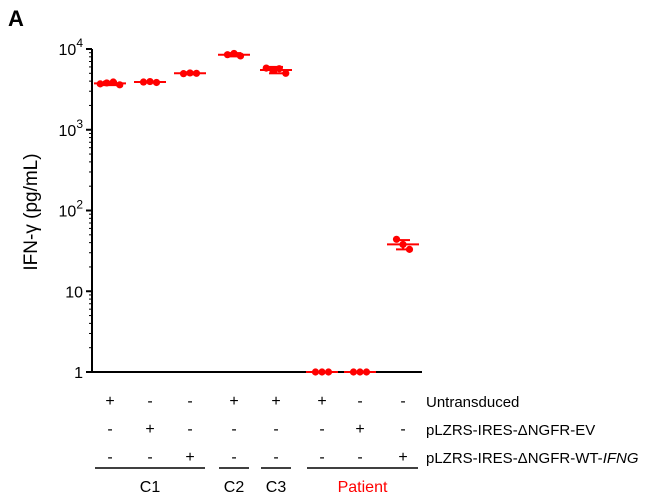  Describe the element at coordinates (363, 487) in the screenshot. I see `group-label: Patient` at that location.